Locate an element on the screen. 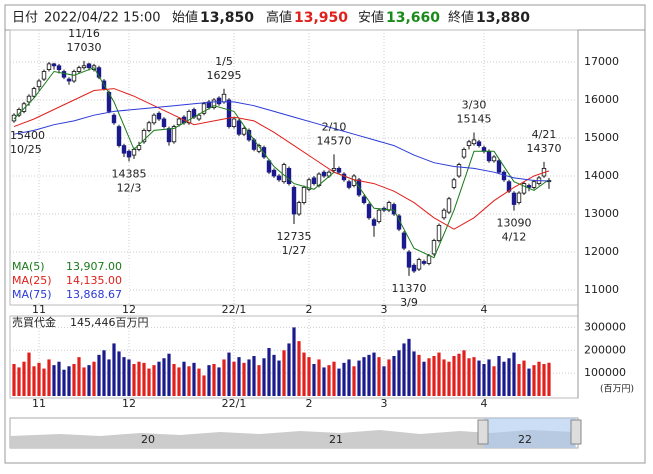  ma-line is located at coordinates (281, 141).